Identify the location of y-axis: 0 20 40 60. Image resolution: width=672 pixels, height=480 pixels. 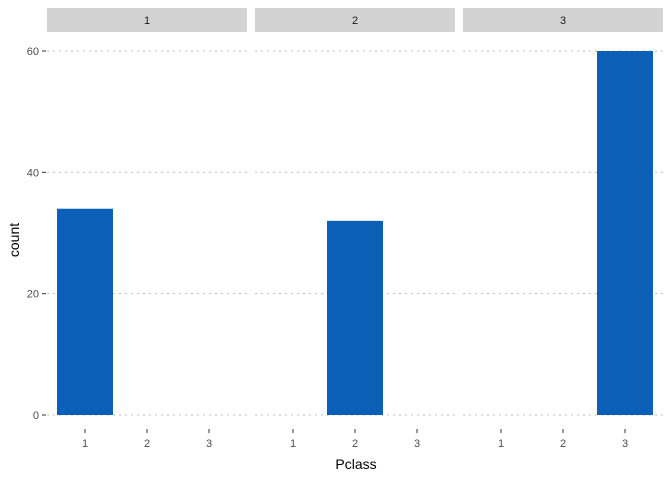
(36, 234).